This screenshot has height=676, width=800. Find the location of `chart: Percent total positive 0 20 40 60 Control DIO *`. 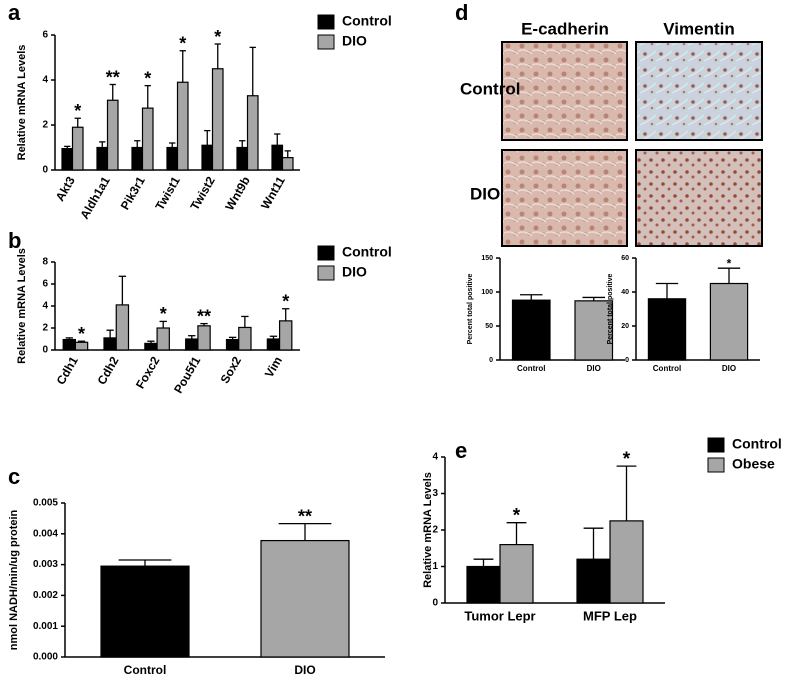

chart: Percent total positive 0 20 40 60 Control DIO * is located at coordinates (683, 314).